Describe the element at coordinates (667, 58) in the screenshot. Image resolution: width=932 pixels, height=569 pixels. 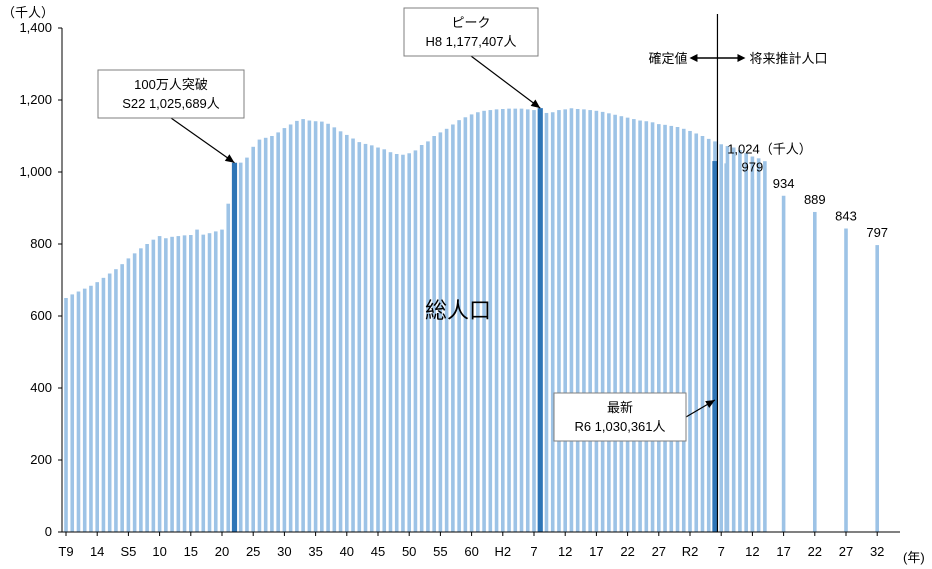
I see `divider-left-label: 確定値` at that location.